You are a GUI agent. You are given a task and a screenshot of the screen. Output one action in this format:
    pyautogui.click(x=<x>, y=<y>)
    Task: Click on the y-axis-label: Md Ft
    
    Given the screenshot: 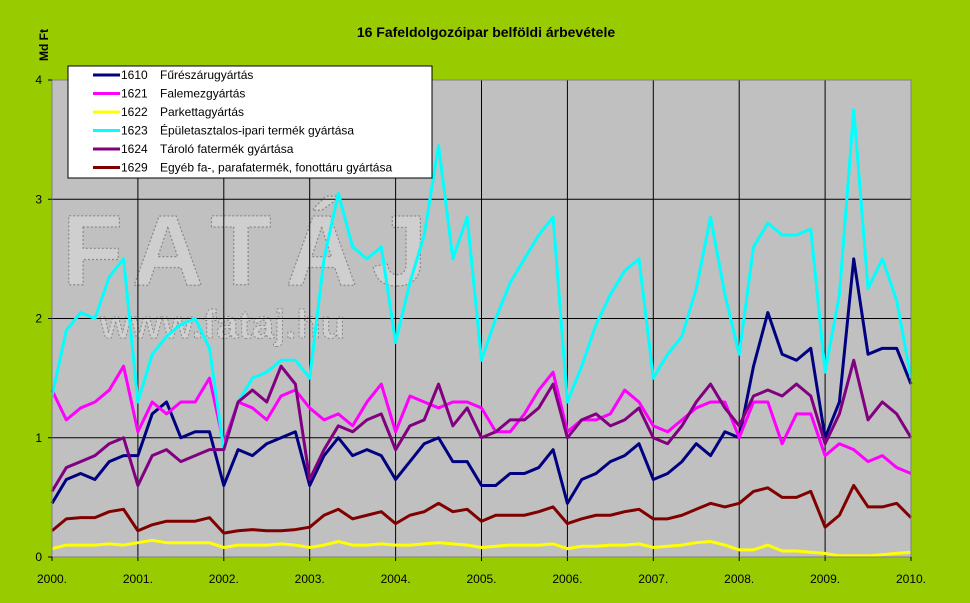 What is the action you would take?
    pyautogui.click(x=44, y=45)
    